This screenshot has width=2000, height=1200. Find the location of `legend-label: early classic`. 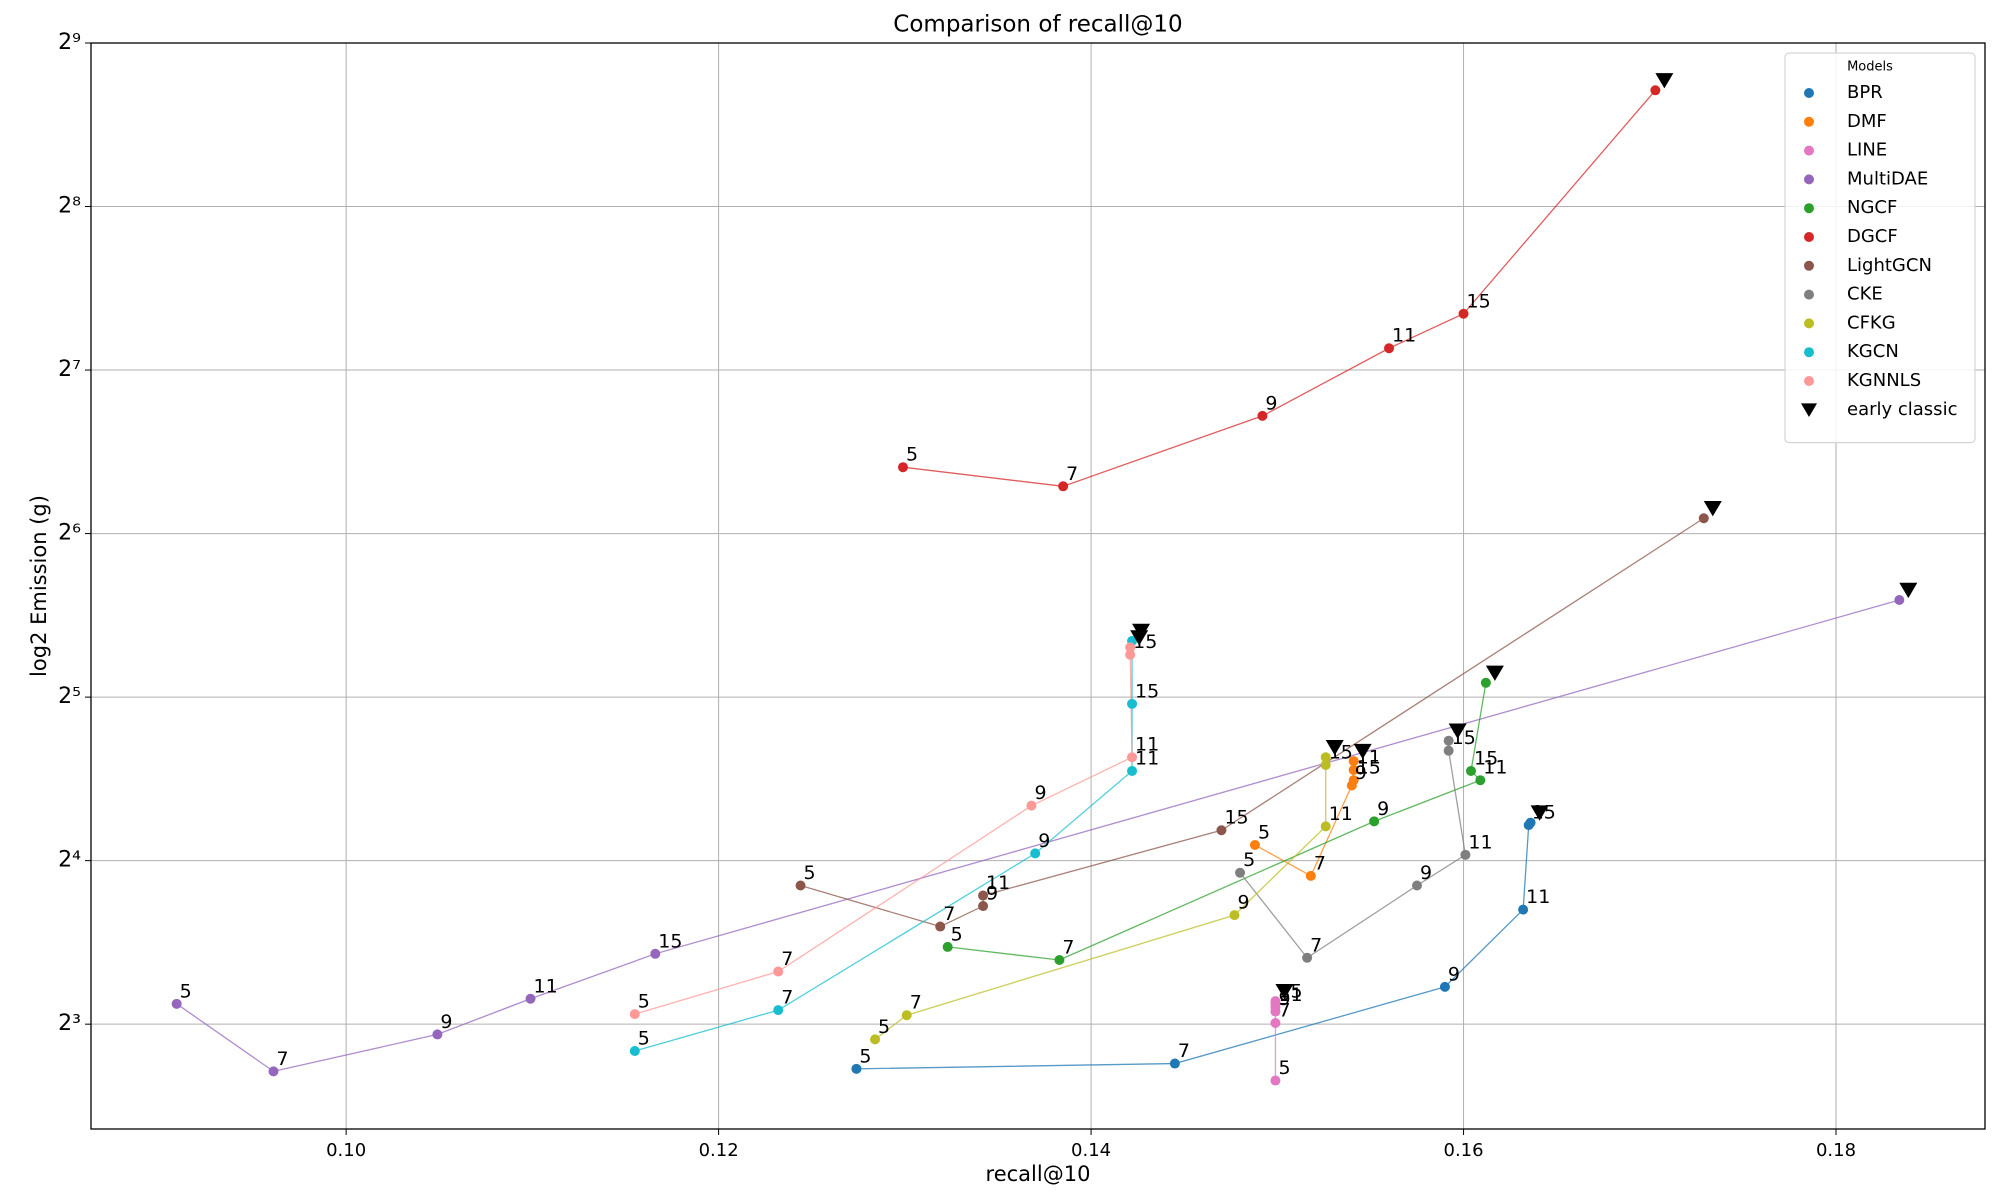

legend-label: early classic is located at coordinates (1902, 409).